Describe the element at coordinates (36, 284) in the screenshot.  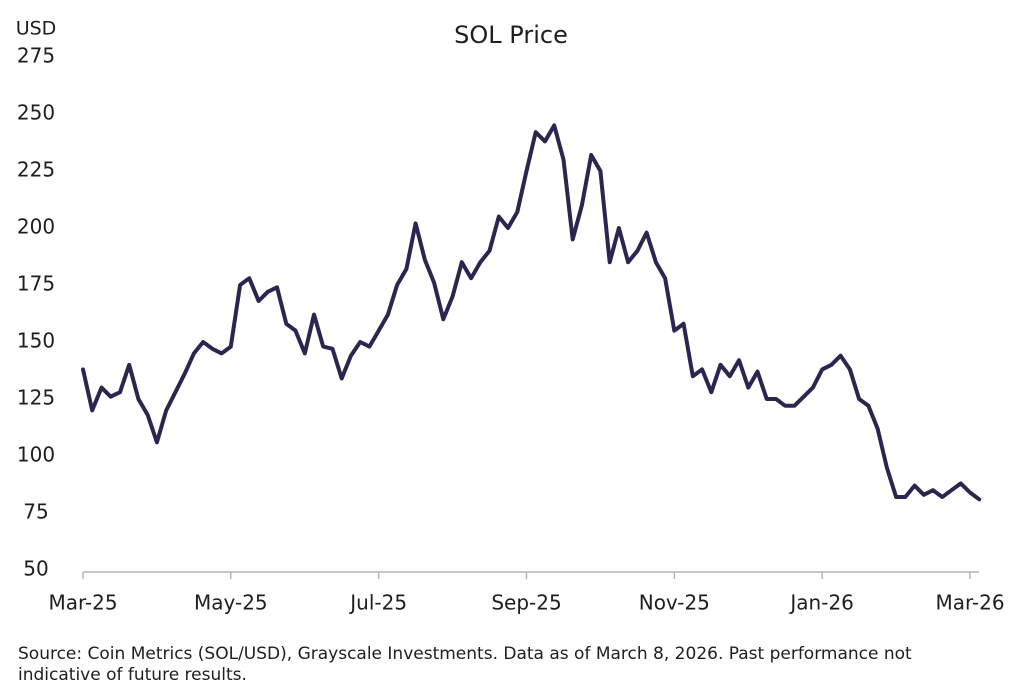
I see `y-tick-label: 175` at that location.